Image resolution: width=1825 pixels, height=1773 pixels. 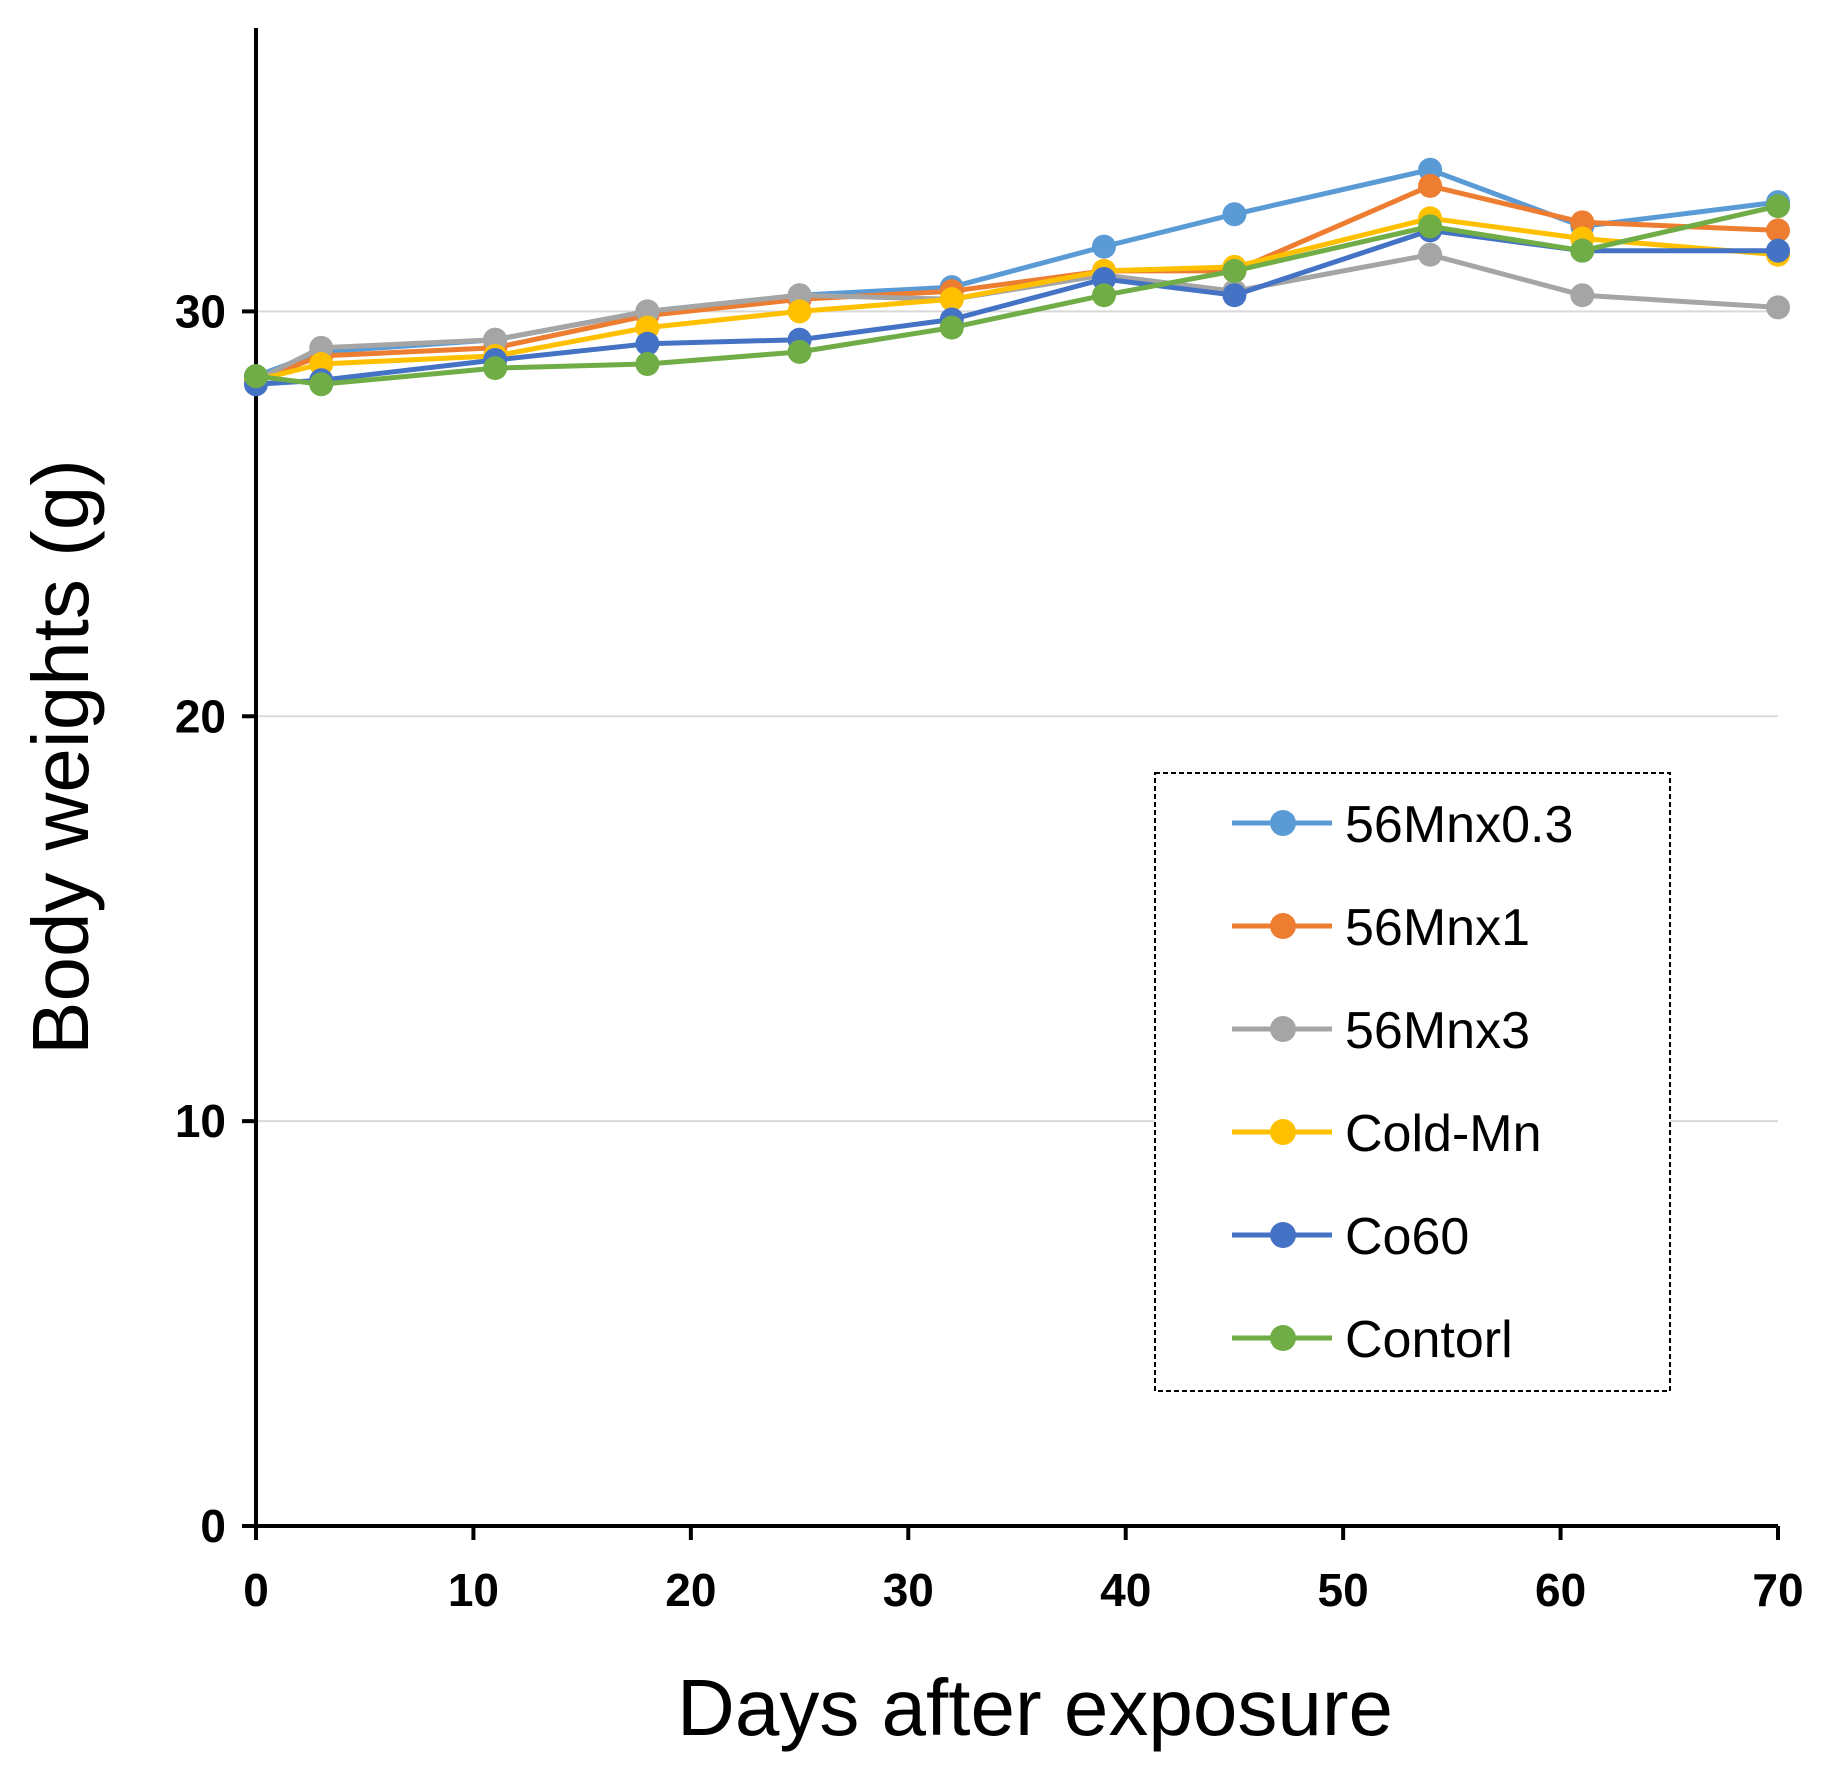 I want to click on series-56Mnx1, so click(x=1017, y=283).